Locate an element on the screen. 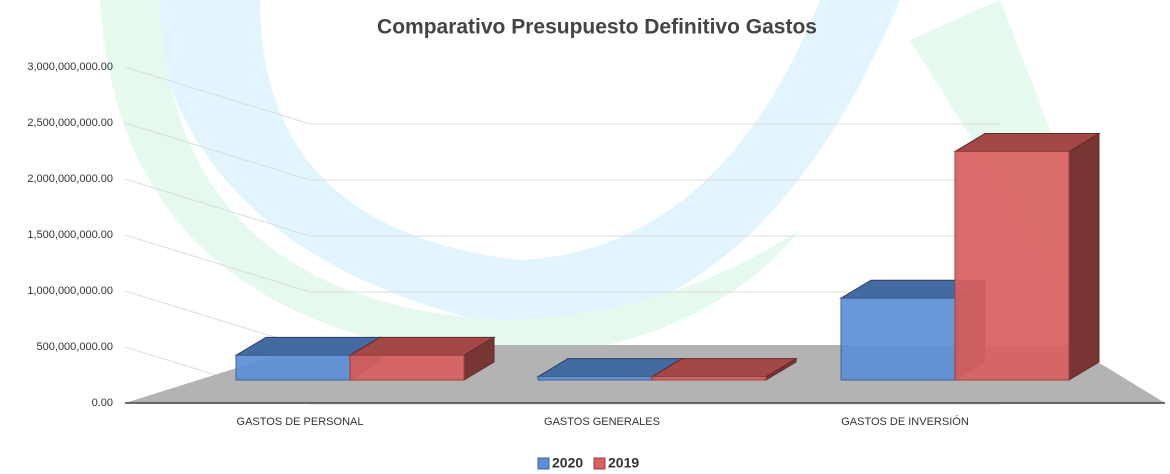  x-tick-label: GASTOS GENERALES is located at coordinates (602, 422).